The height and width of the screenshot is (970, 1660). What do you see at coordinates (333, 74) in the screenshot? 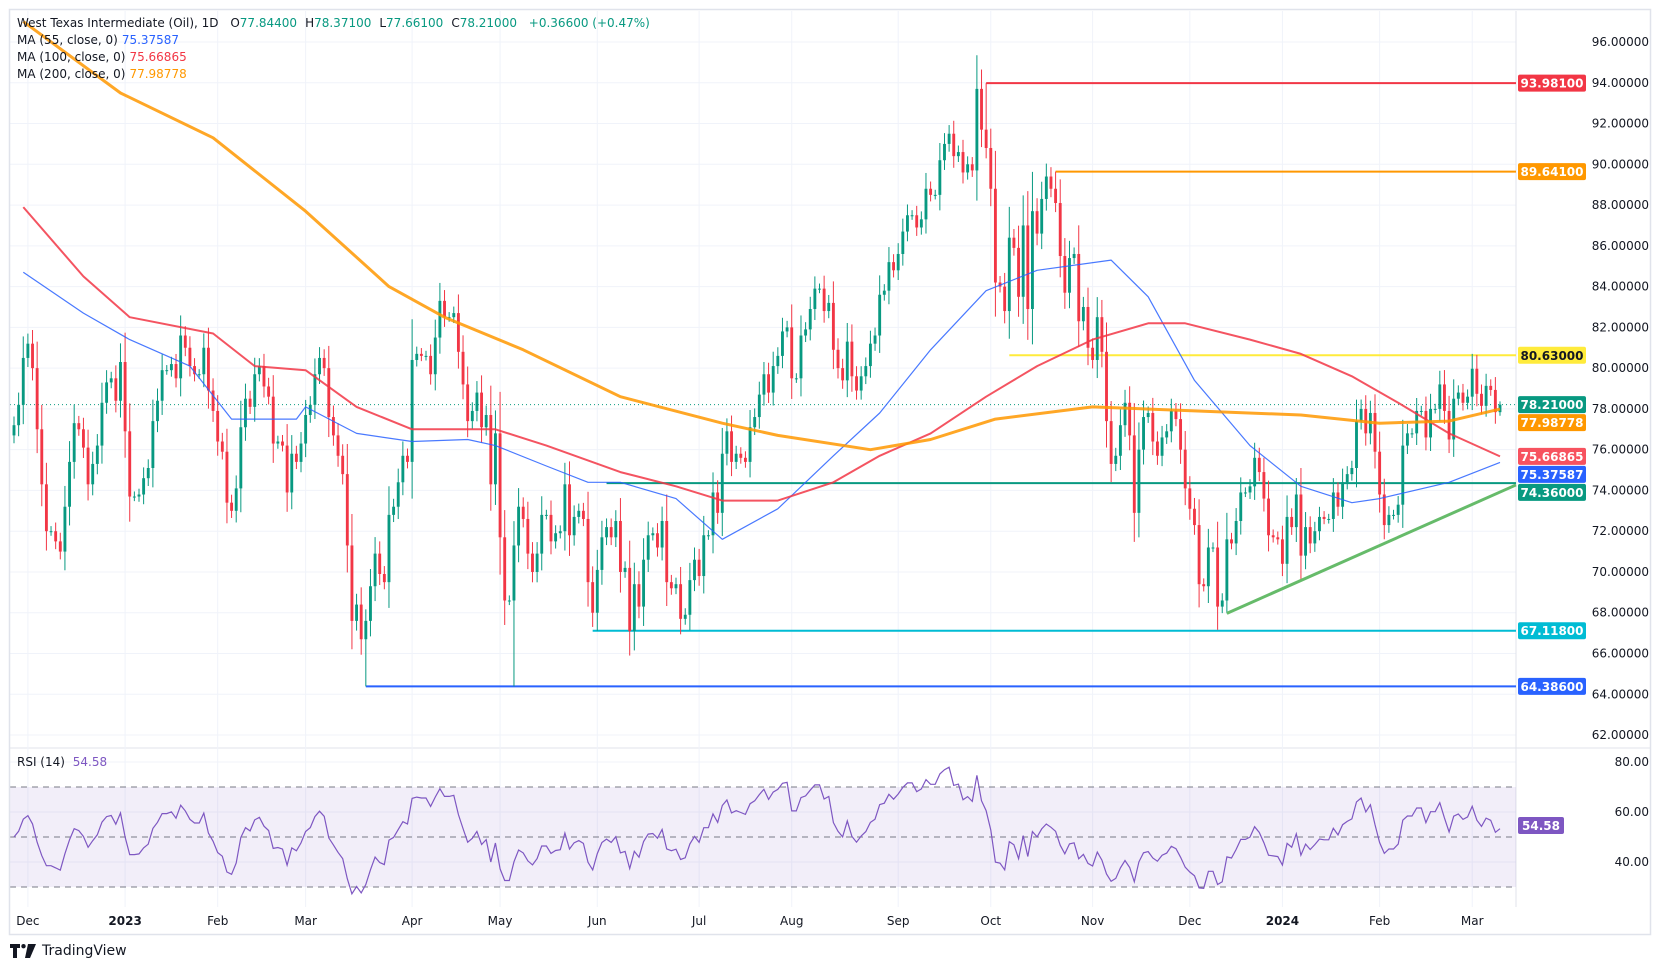
I see `indicator-row: MA (200, close, 0) 77.98778` at bounding box center [333, 74].